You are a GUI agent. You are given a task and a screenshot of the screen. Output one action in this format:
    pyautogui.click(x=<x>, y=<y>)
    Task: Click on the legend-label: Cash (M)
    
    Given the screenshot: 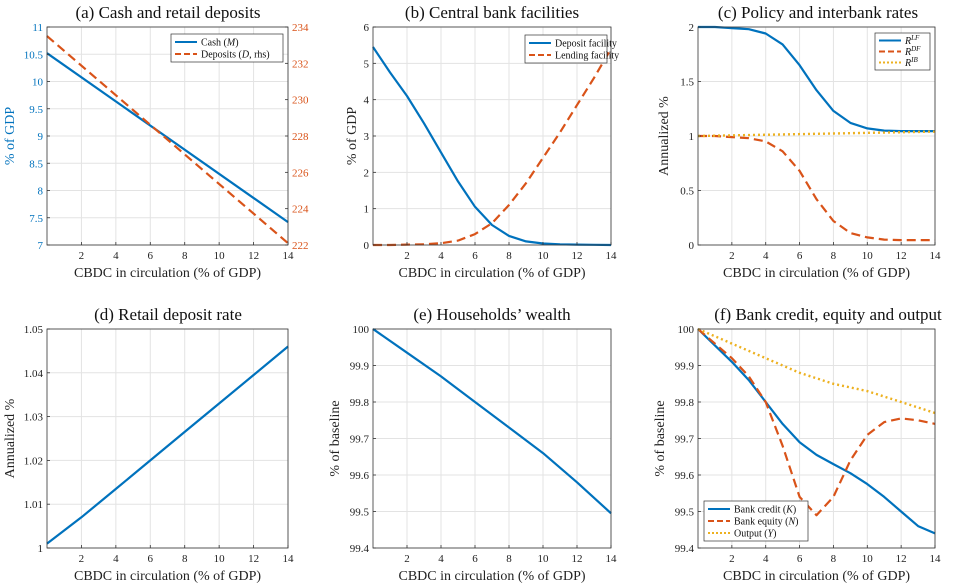 What is the action you would take?
    pyautogui.click(x=220, y=43)
    